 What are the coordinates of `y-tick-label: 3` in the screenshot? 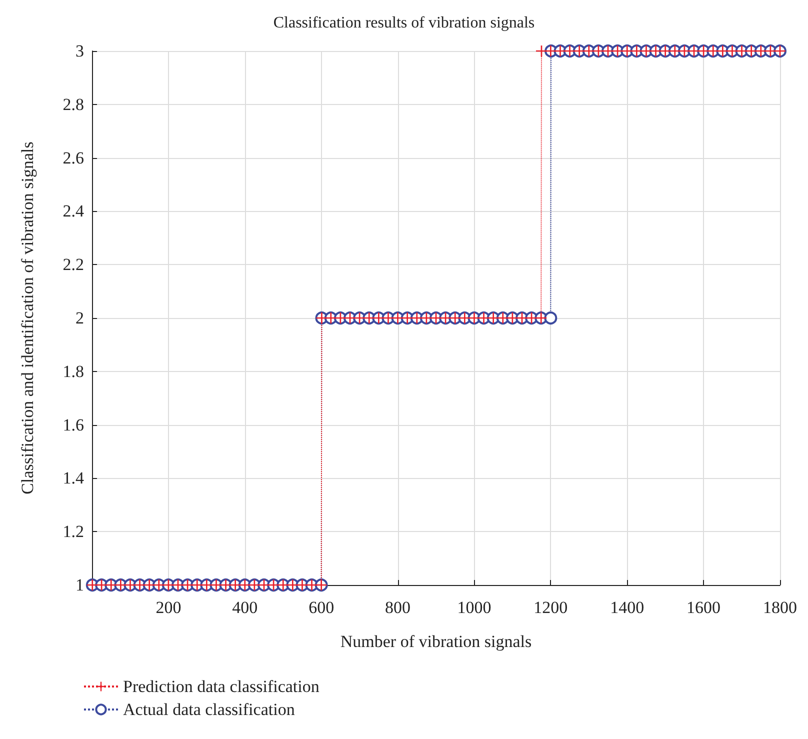 It's located at (80, 51).